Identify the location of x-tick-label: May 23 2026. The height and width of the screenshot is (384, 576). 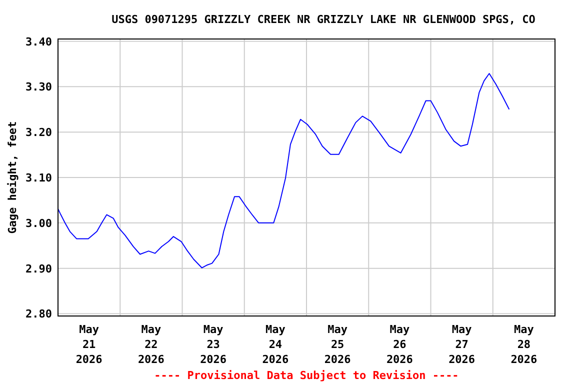
(213, 344).